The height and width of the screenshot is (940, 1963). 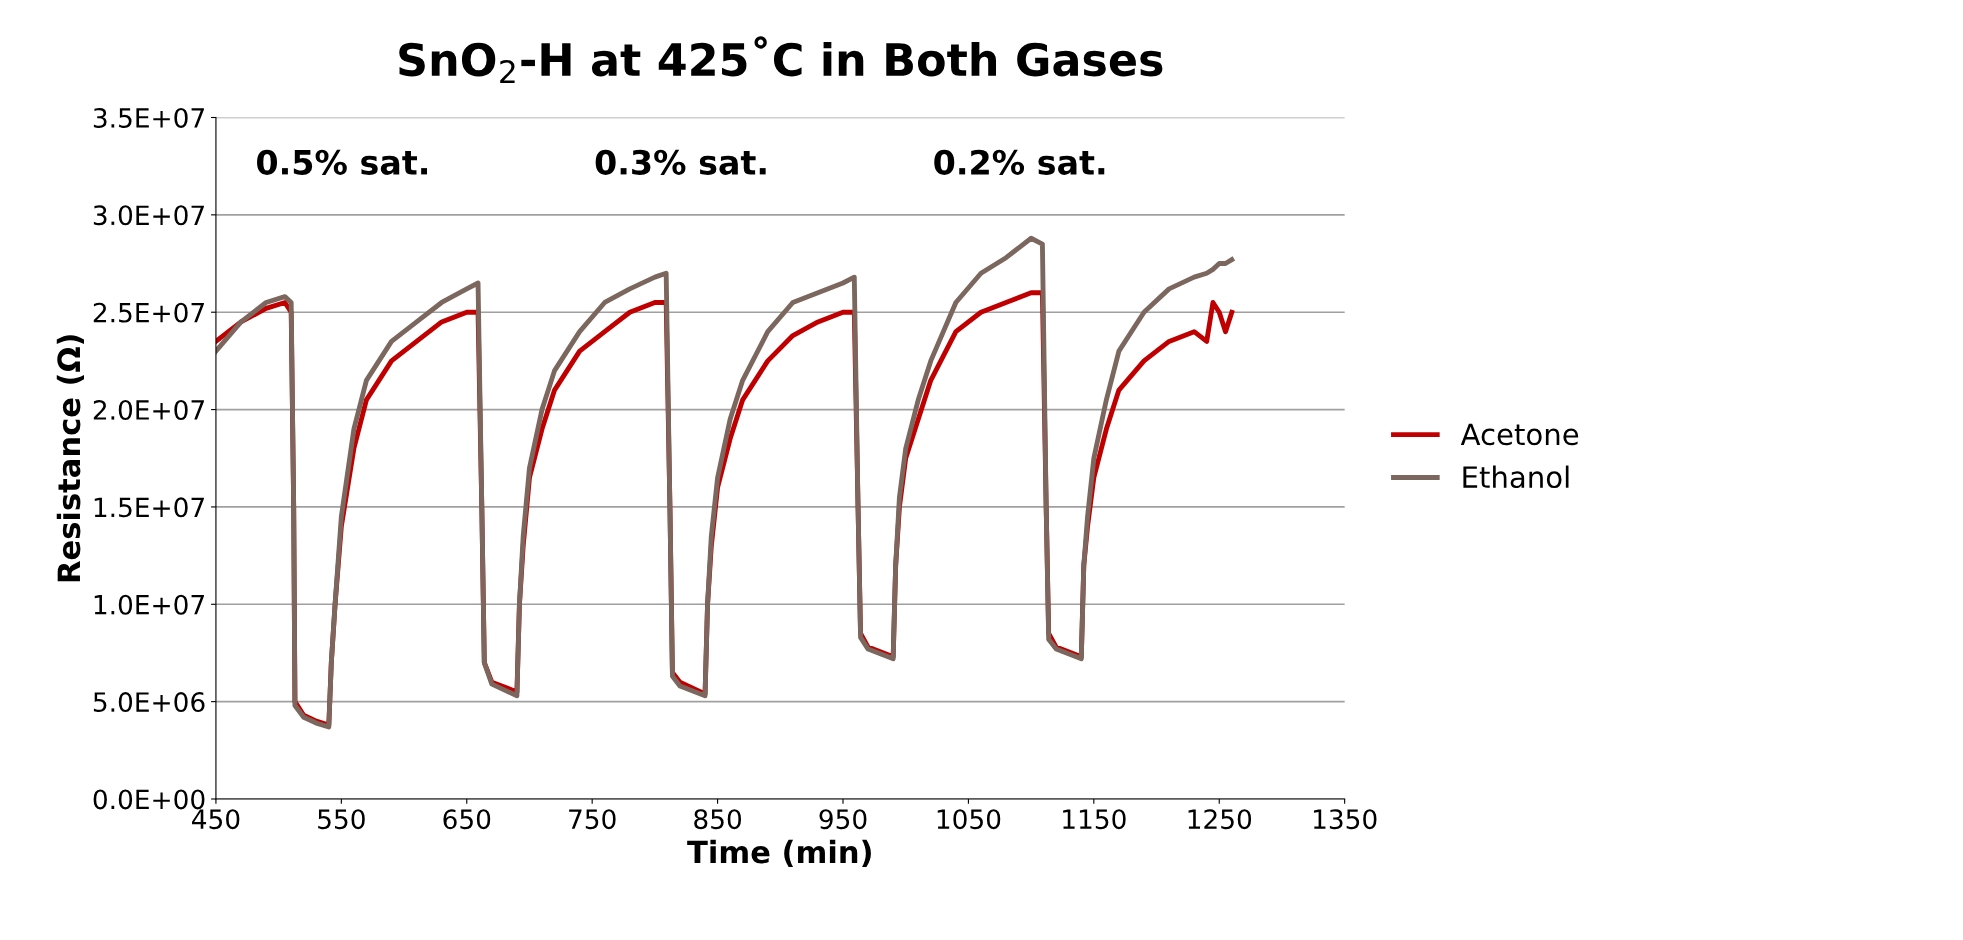 What do you see at coordinates (342, 162) in the screenshot?
I see `annotation: 0.5% sat.` at bounding box center [342, 162].